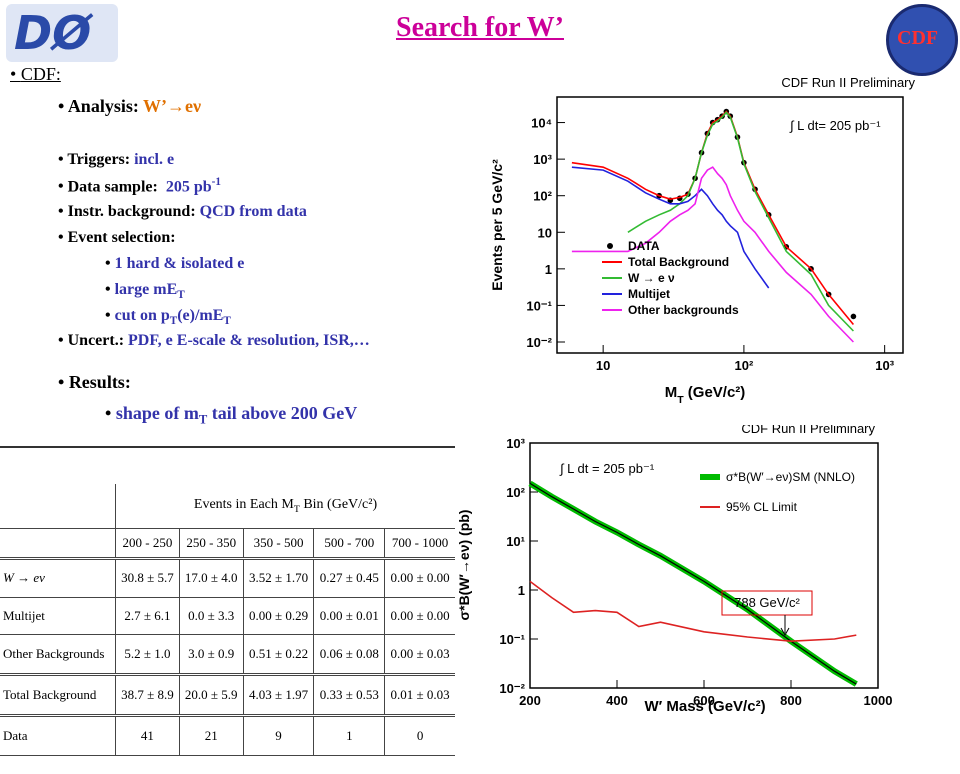 The width and height of the screenshot is (960, 774). What do you see at coordinates (211, 616) in the screenshot?
I see `table-cell: 0.0 ± 3.3` at bounding box center [211, 616].